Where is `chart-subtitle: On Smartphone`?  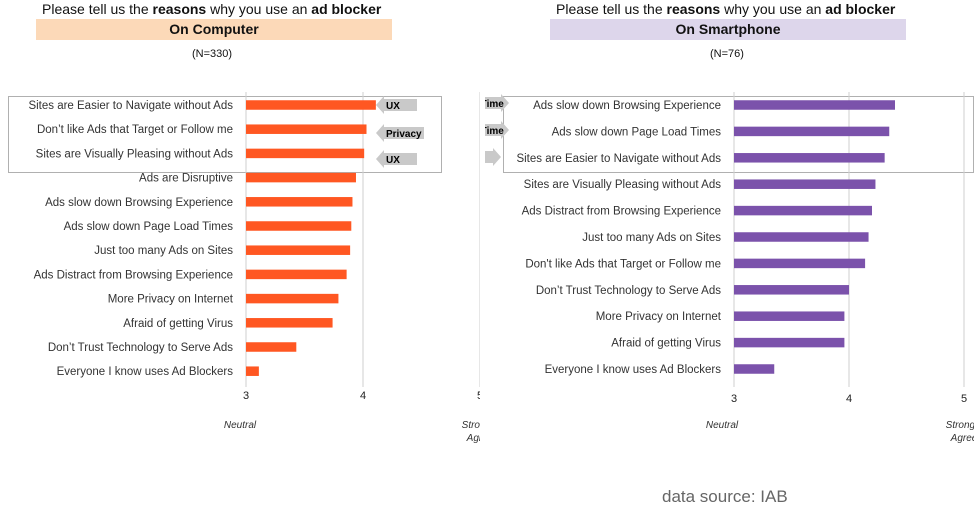
chart-subtitle: On Smartphone is located at coordinates (728, 29).